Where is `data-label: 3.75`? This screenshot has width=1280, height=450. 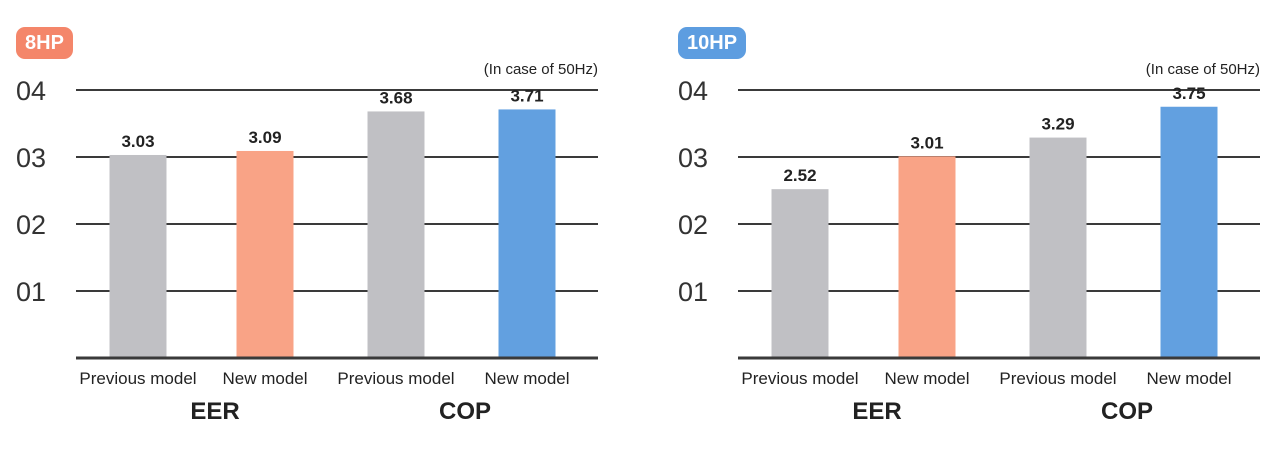 data-label: 3.75 is located at coordinates (1188, 93).